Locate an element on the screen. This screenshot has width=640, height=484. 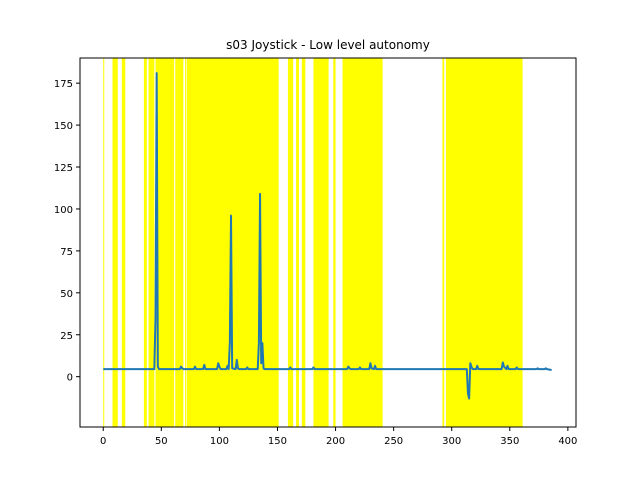
y-tick-label: 75 is located at coordinates (66, 252).